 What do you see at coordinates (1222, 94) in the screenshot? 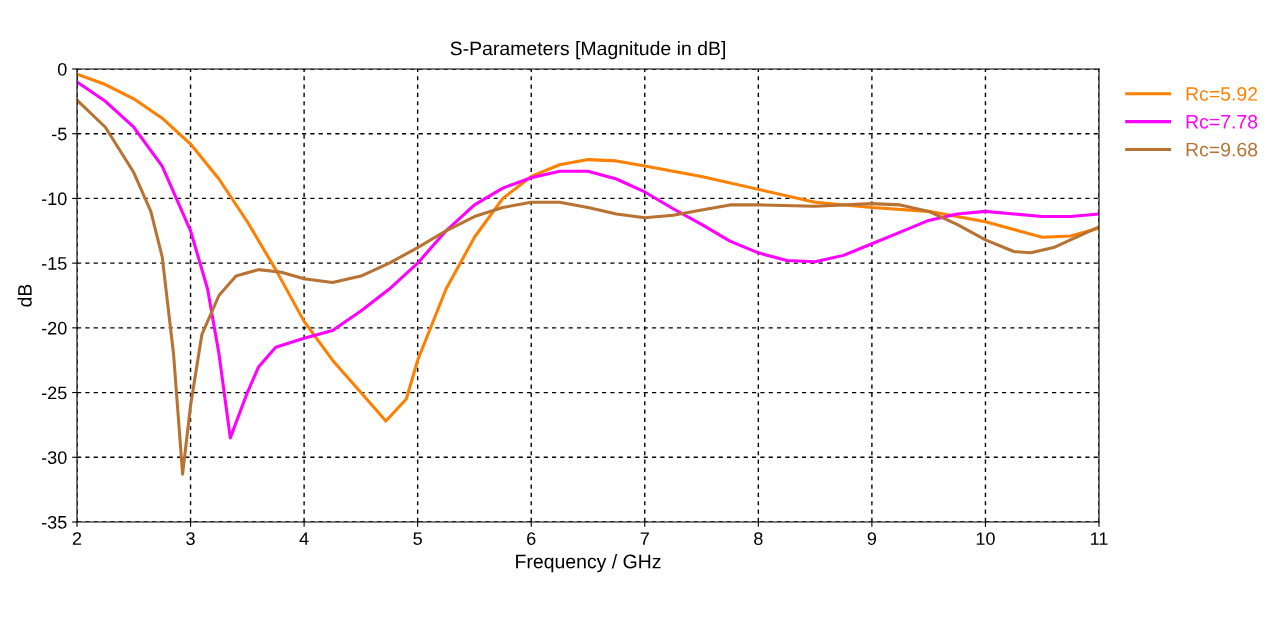
I see `legend-label: Rc=5.92` at bounding box center [1222, 94].